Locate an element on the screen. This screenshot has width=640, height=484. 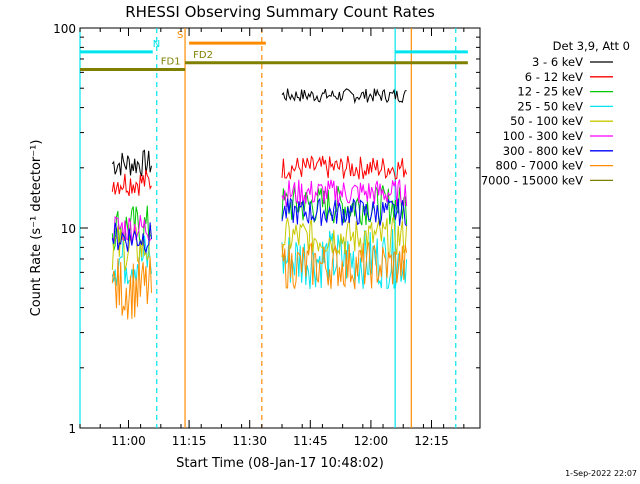
x-tick-label-0: 11:00 is located at coordinates (128, 441).